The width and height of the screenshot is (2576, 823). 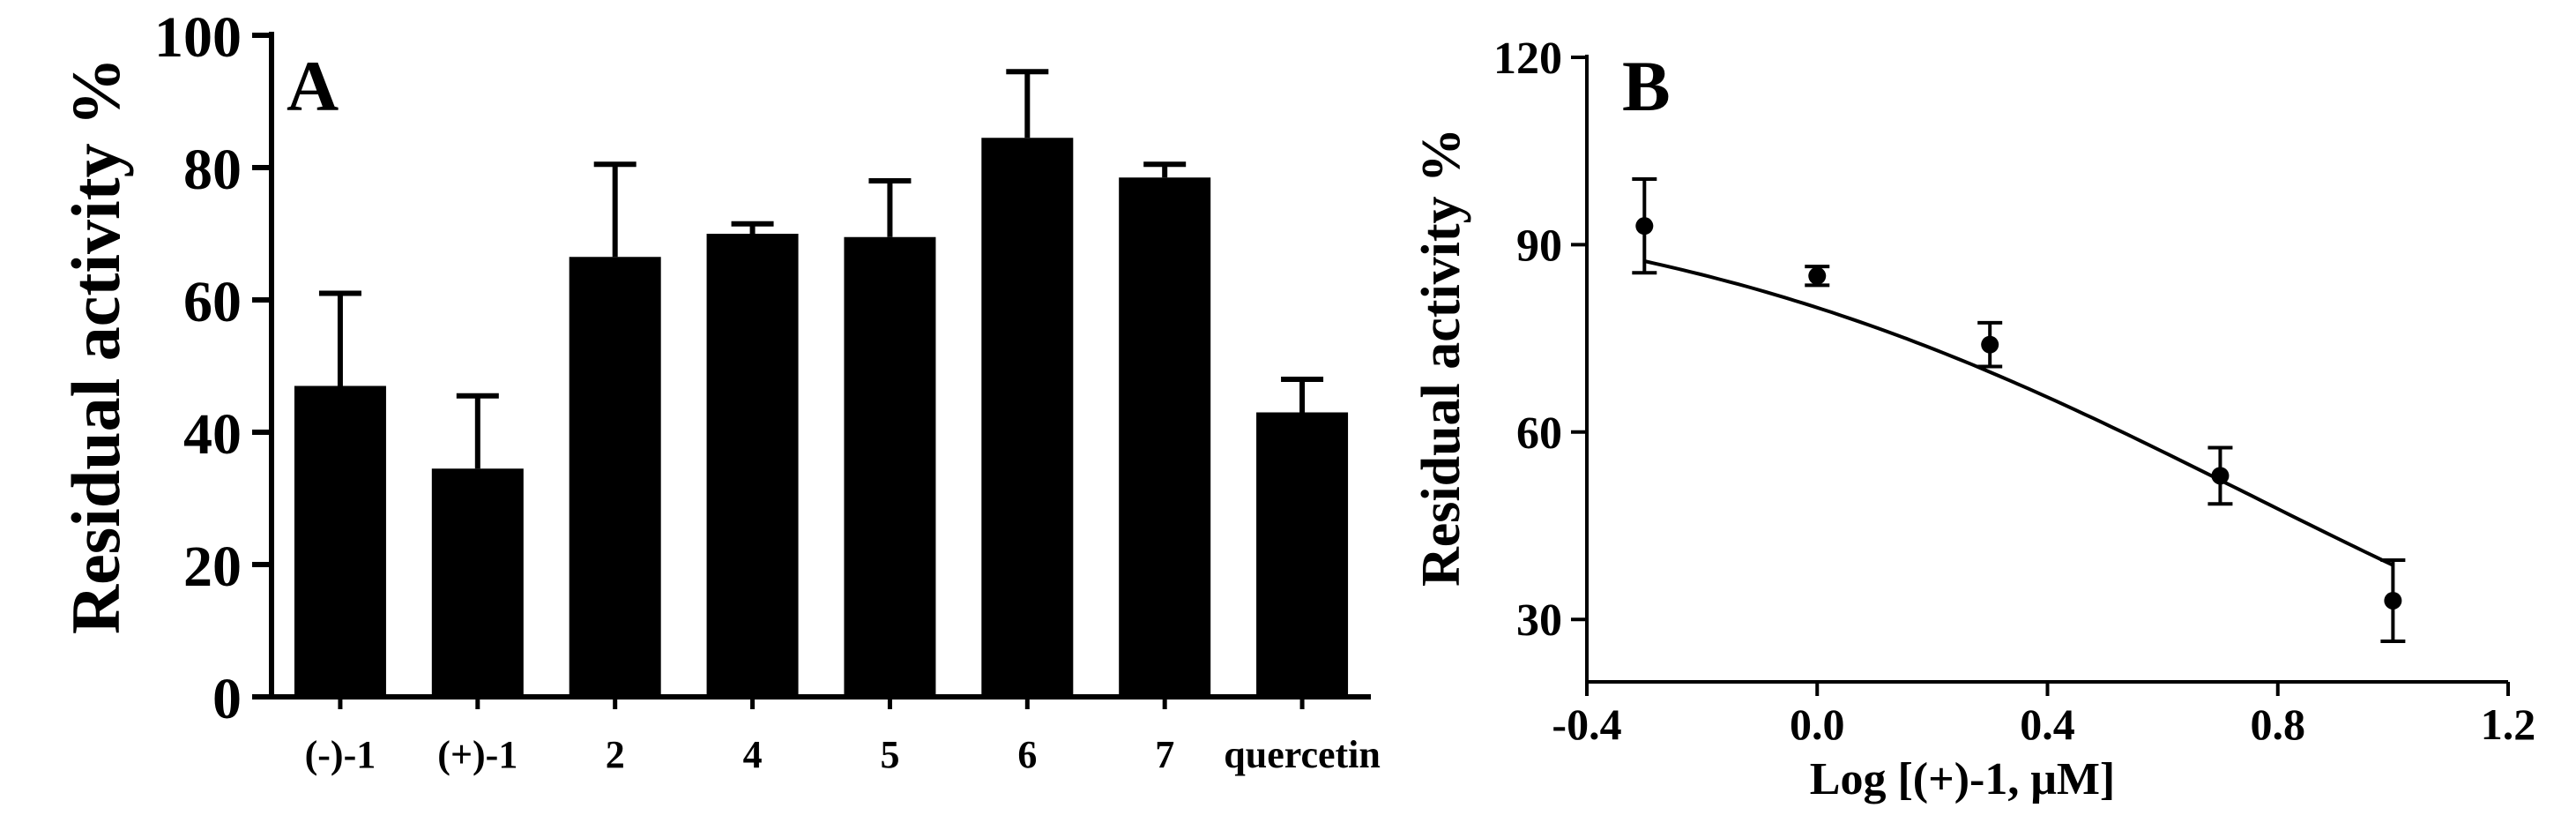 I want to click on y-tick-label-1: 20, so click(x=213, y=567).